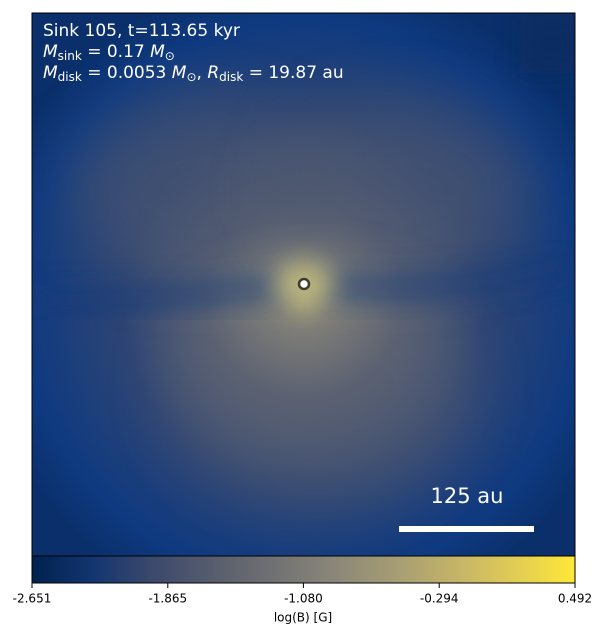 This screenshot has height=636, width=604. What do you see at coordinates (293, 73) in the screenshot?
I see `annotation-segment: = 19.87 au` at bounding box center [293, 73].